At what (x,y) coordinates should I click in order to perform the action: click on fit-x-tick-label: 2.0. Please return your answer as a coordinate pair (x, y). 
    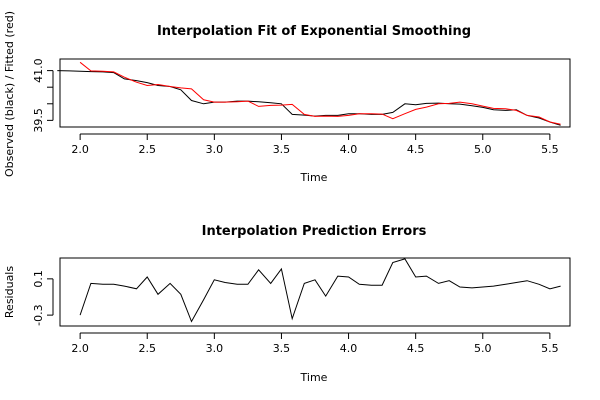
    Looking at the image, I should click on (80, 149).